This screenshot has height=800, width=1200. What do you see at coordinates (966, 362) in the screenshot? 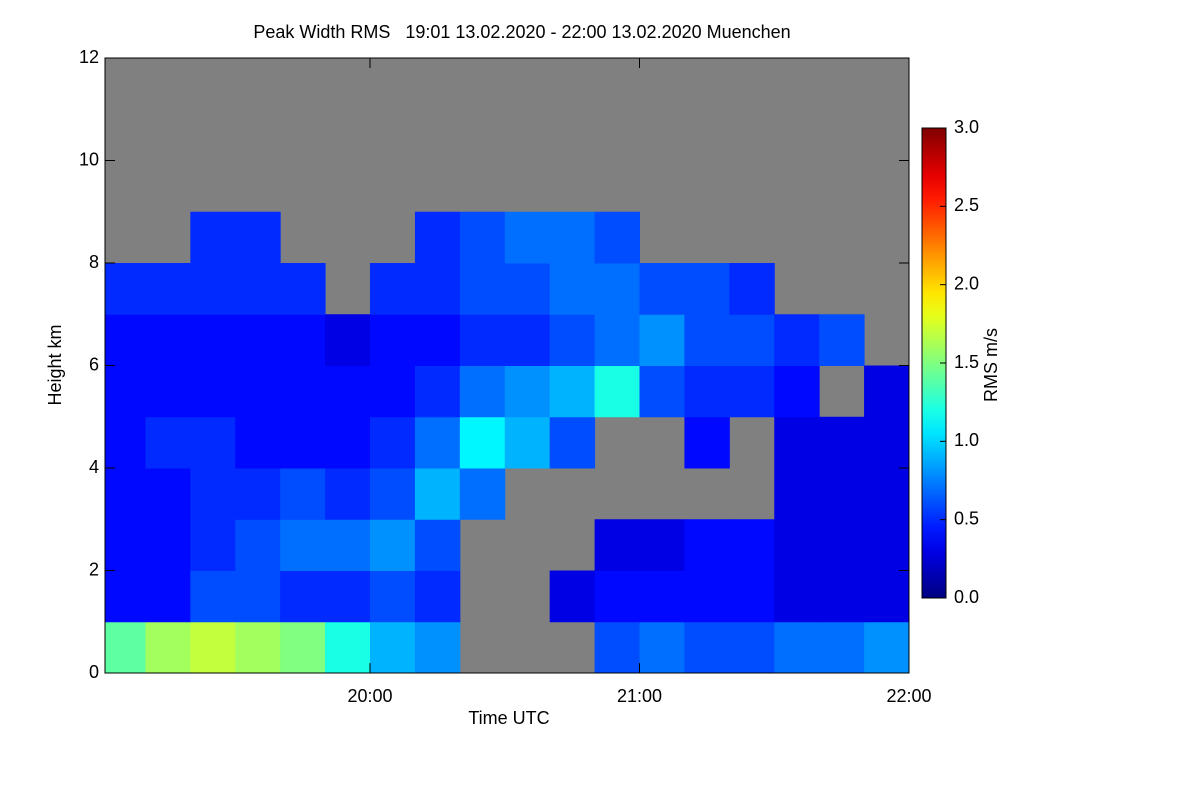
I see `colorbar-tick-label: 1.5` at bounding box center [966, 362].